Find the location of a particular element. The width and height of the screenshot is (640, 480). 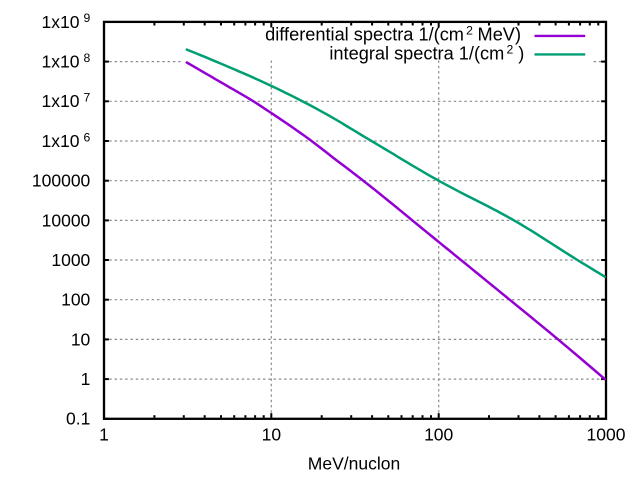

svg-text: 0.1 is located at coordinates (78, 419).